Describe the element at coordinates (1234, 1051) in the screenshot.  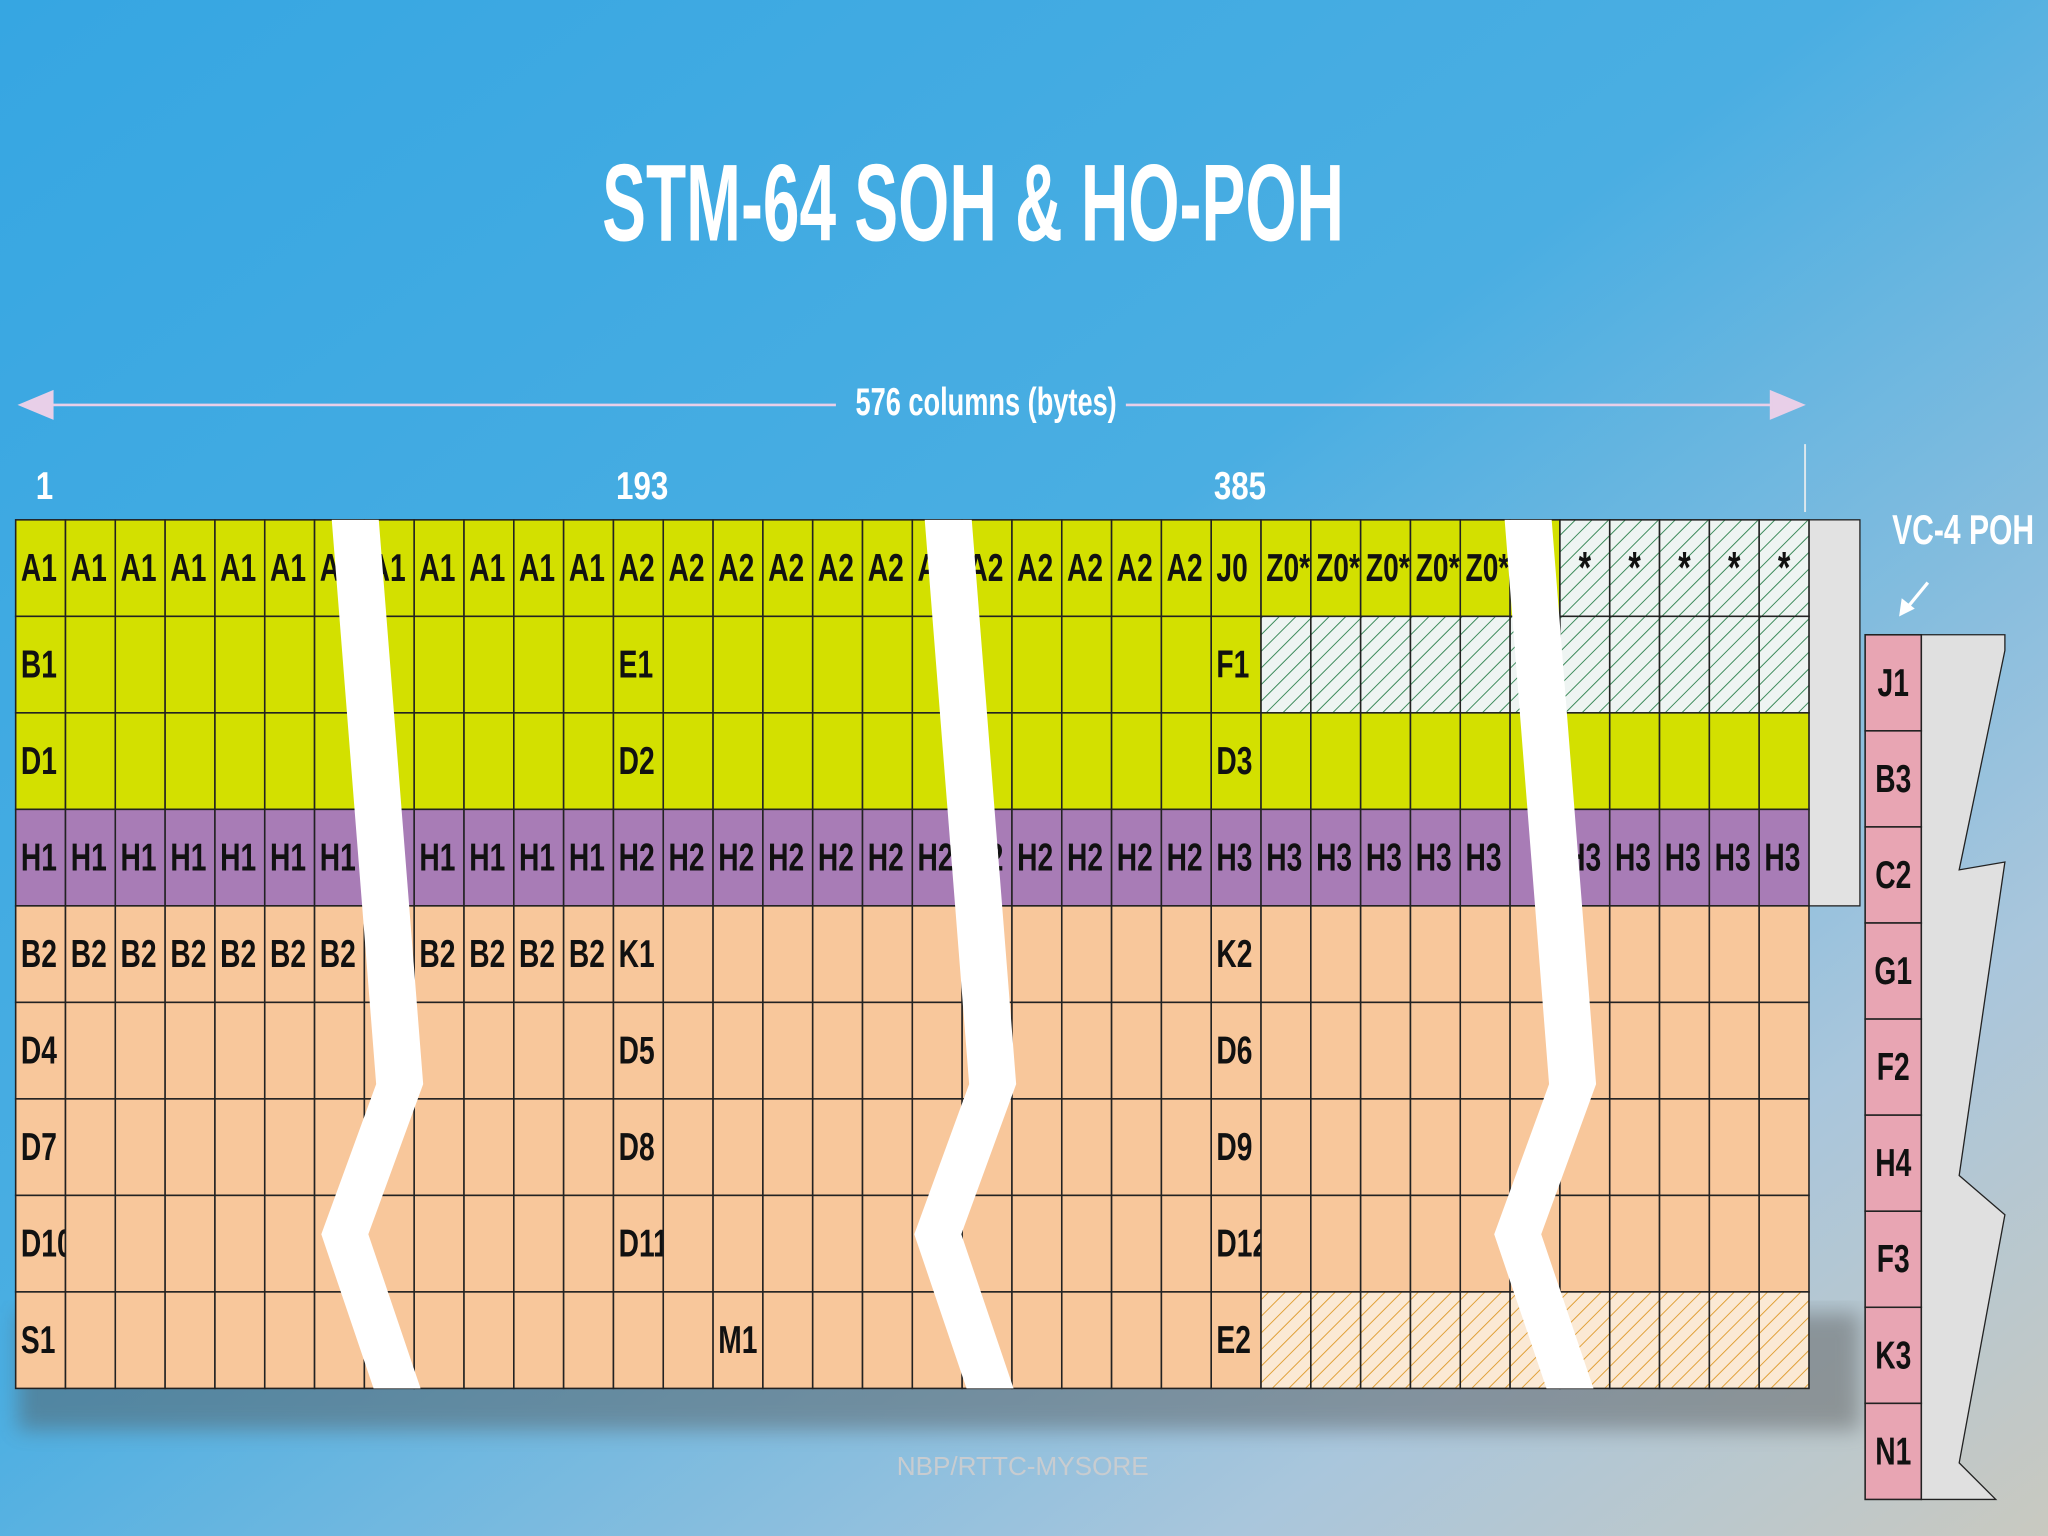
I see `cell-label: D6` at that location.